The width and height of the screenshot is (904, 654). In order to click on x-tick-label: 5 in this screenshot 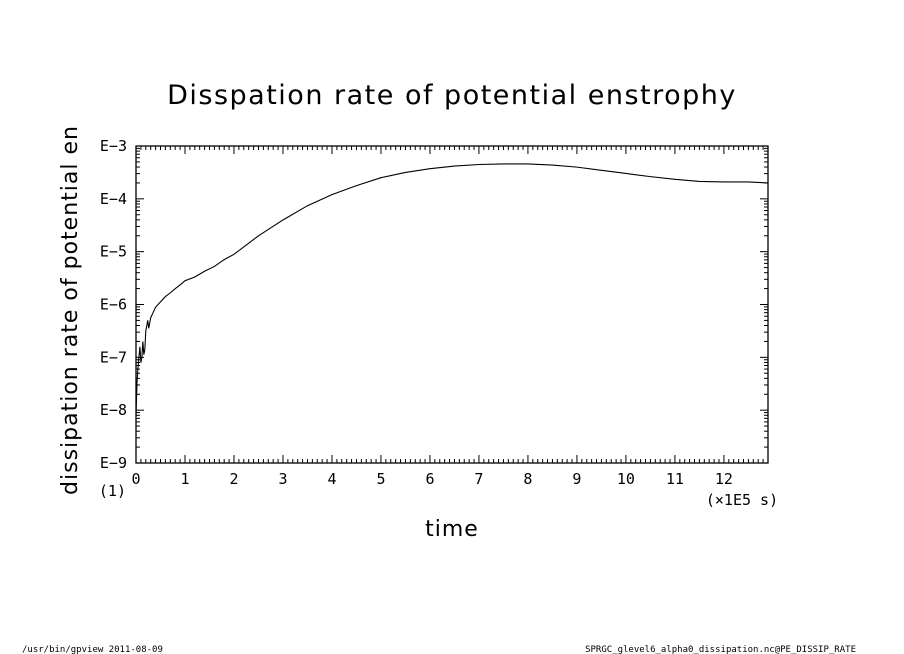, I will do `click(380, 479)`.